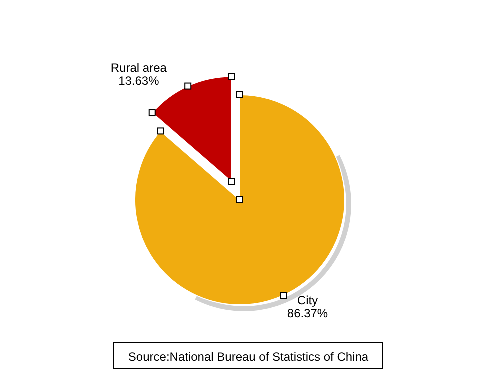 The image size is (495, 379). Describe the element at coordinates (307, 313) in the screenshot. I see `data-label: 86.37%` at that location.